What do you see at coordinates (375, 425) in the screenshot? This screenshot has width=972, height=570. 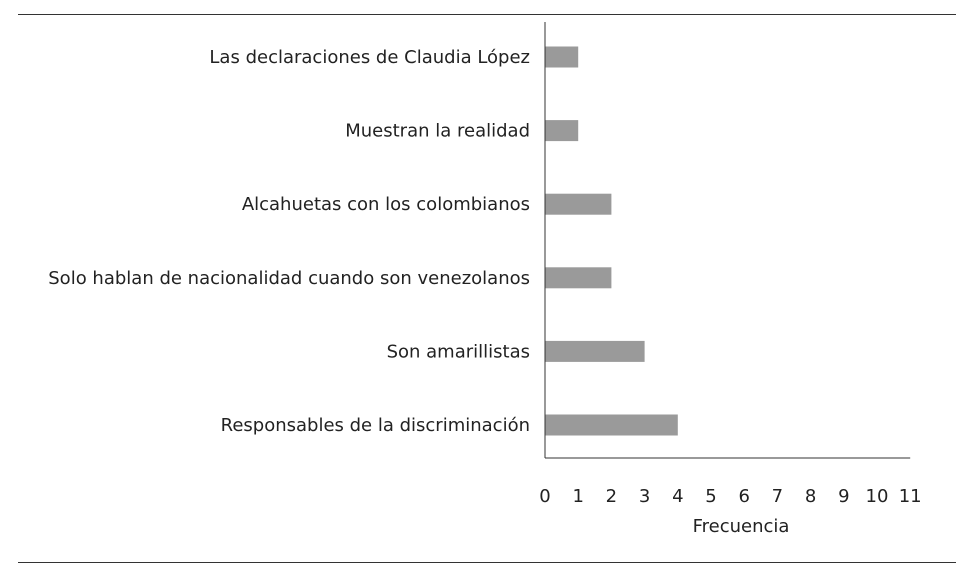 I see `category-label-5: Responsables de la discriminación` at bounding box center [375, 425].